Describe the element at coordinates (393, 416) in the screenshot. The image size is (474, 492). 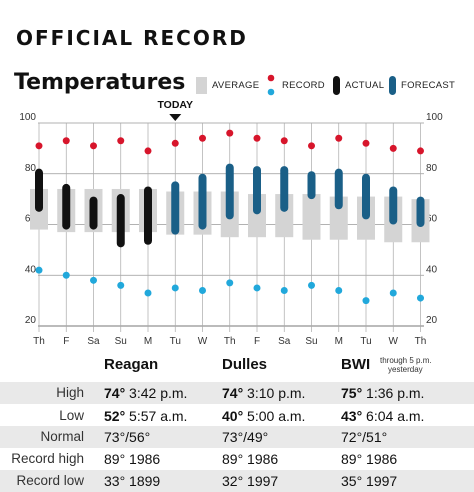
I see `cell-detail: 6:04 a.m.` at that location.